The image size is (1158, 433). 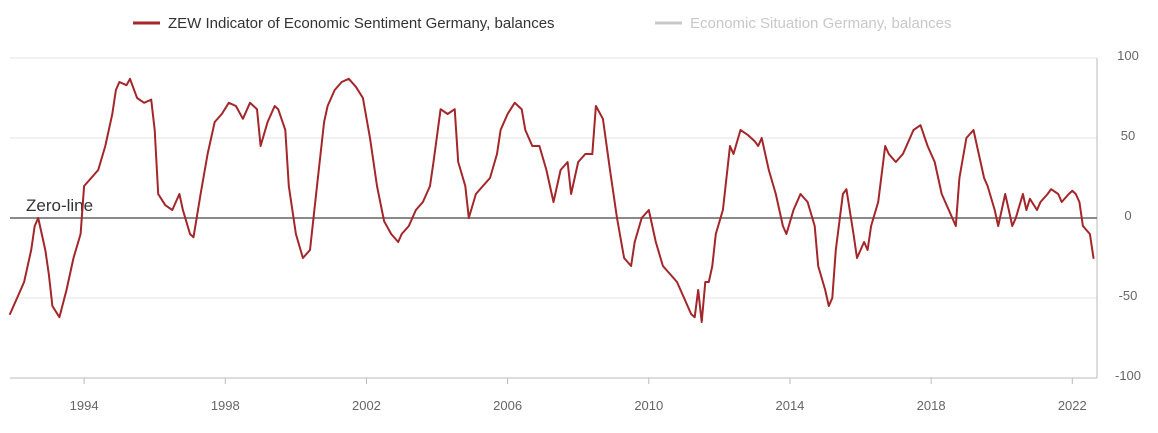 I want to click on x-tick-label: 1994, so click(x=84, y=405).